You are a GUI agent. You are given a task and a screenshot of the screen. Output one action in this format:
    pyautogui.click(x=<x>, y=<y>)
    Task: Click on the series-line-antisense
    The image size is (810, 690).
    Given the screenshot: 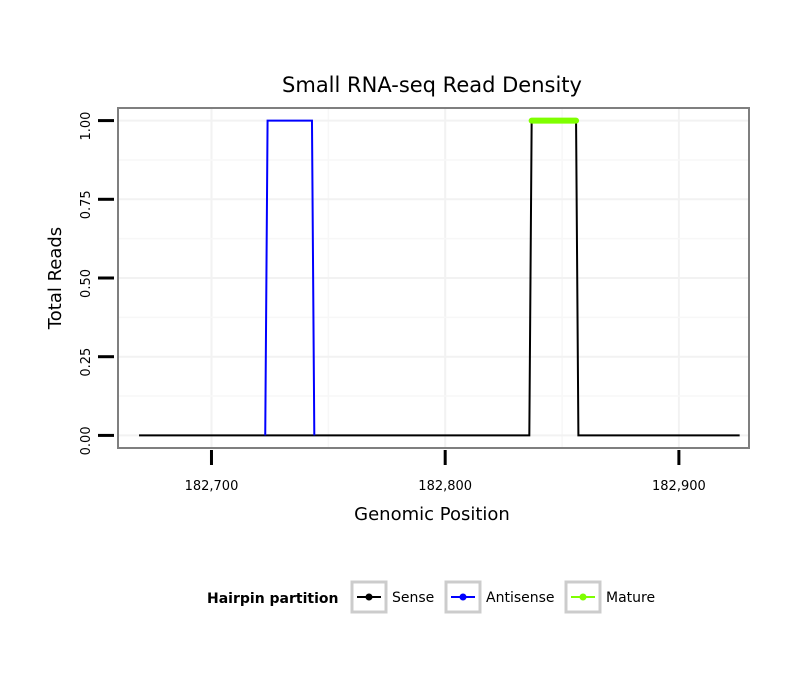 What is the action you would take?
    pyautogui.click(x=290, y=277)
    